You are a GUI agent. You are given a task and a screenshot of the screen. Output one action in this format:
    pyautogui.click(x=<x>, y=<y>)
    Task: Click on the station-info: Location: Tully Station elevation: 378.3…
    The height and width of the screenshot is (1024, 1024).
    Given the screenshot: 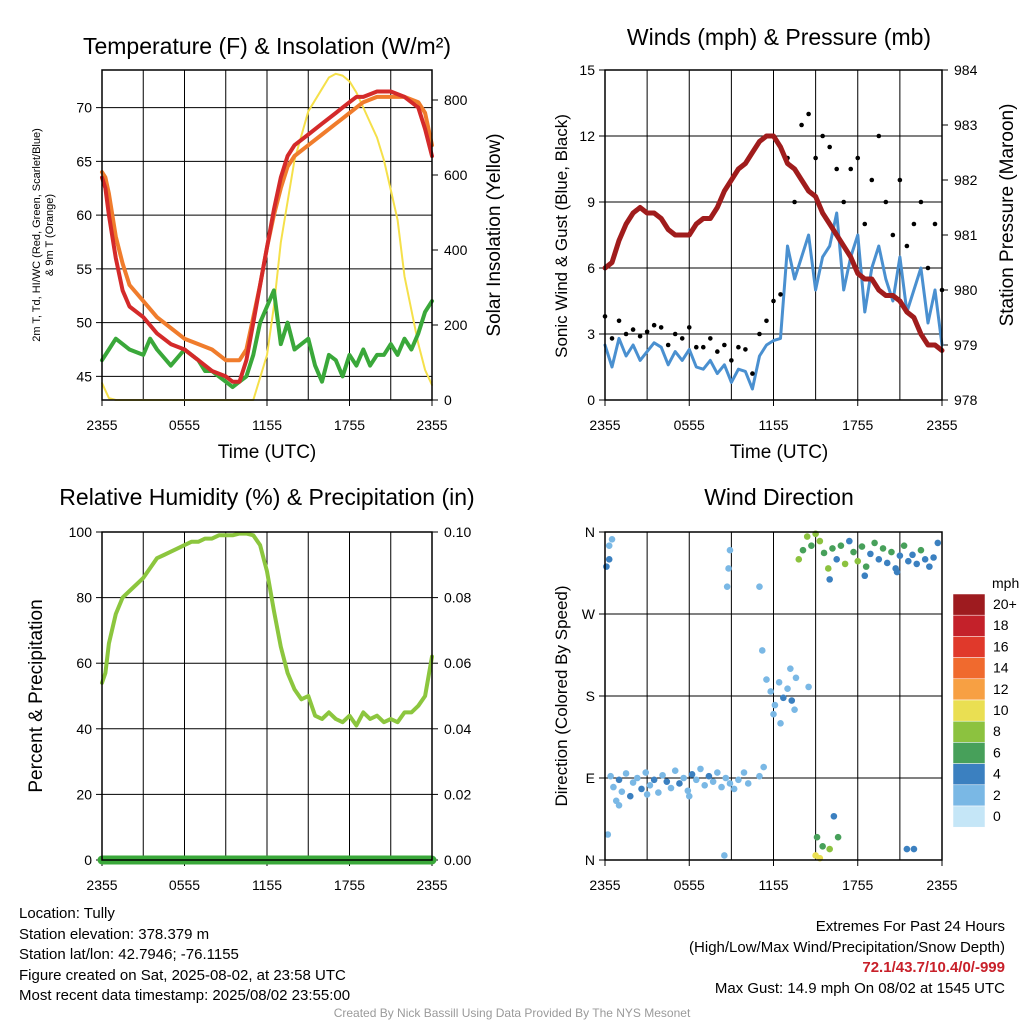 What is the action you would take?
    pyautogui.click(x=184, y=955)
    